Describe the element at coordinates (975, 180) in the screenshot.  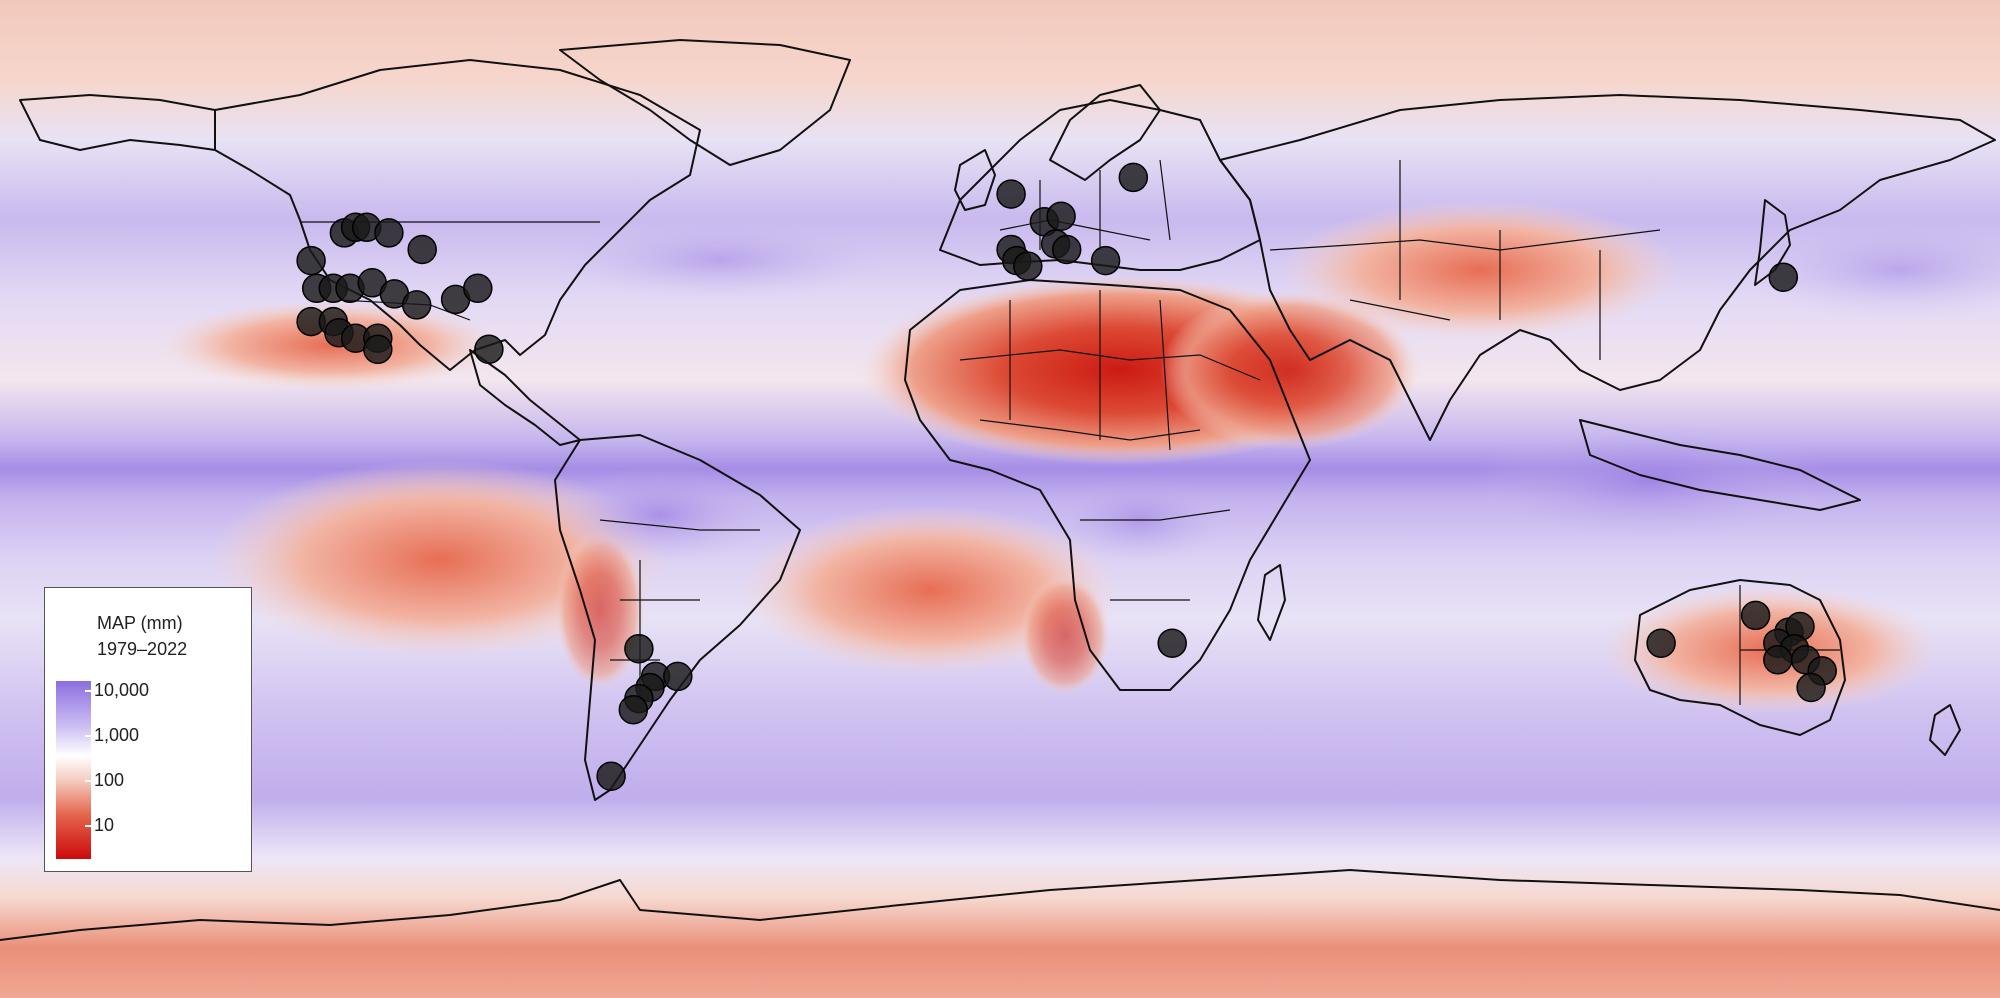
I see `uk-outline` at that location.